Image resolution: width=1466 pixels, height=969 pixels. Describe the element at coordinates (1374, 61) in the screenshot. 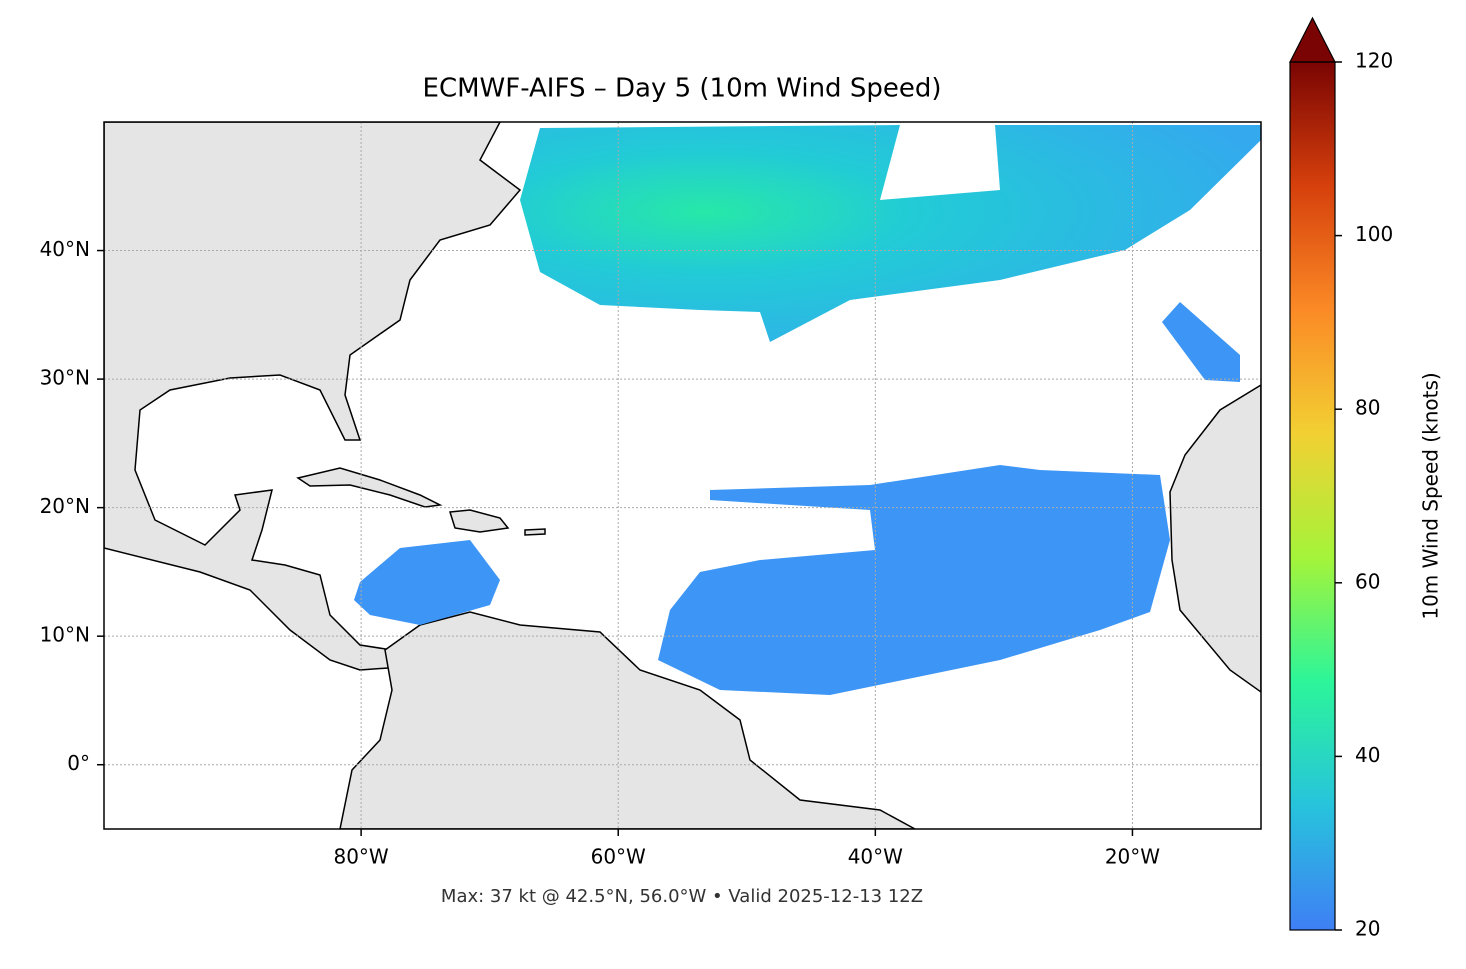

I see `colorbar-tick-label: 120` at that location.